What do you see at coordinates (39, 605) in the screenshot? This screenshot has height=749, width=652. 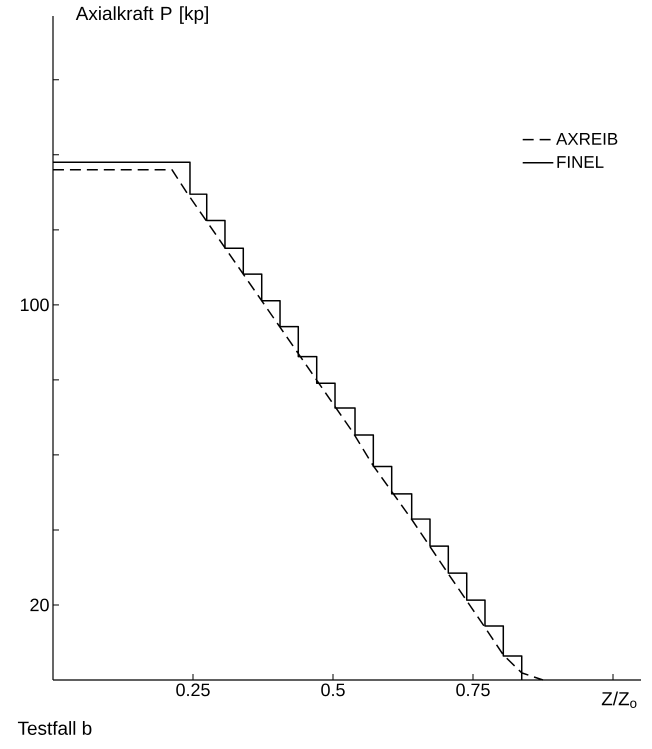 I see `y-tick-label: 20` at bounding box center [39, 605].